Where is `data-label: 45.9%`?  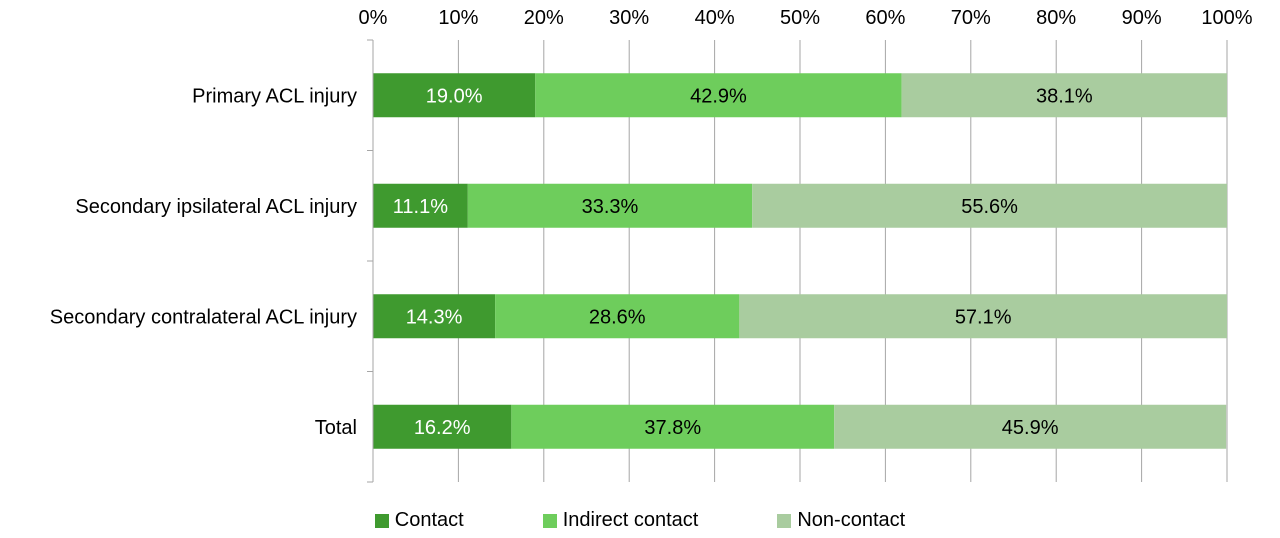 data-label: 45.9% is located at coordinates (1030, 428).